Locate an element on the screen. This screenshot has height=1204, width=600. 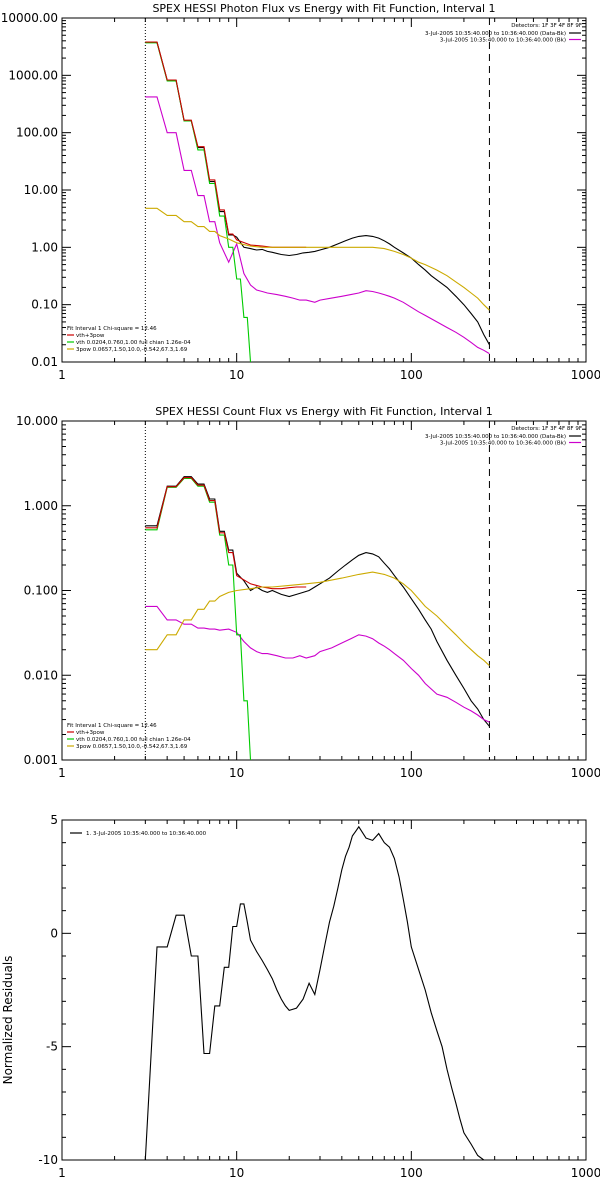
y-tick-label: 100.00 is located at coordinates (37, 133).